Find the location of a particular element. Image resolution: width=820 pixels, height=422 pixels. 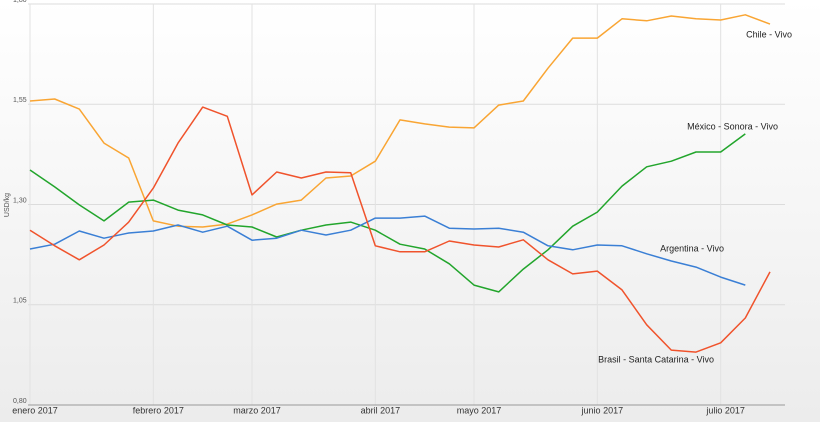

x-tick-label: febrero 2017 is located at coordinates (158, 410).